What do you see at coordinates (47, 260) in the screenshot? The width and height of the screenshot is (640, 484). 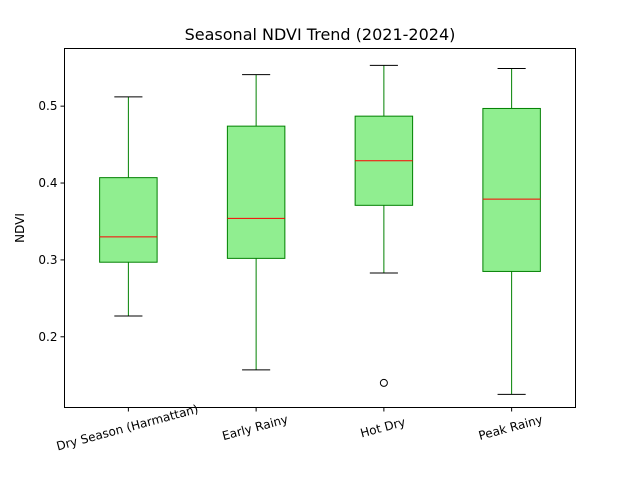 I see `y-tick-label: 0.3` at bounding box center [47, 260].